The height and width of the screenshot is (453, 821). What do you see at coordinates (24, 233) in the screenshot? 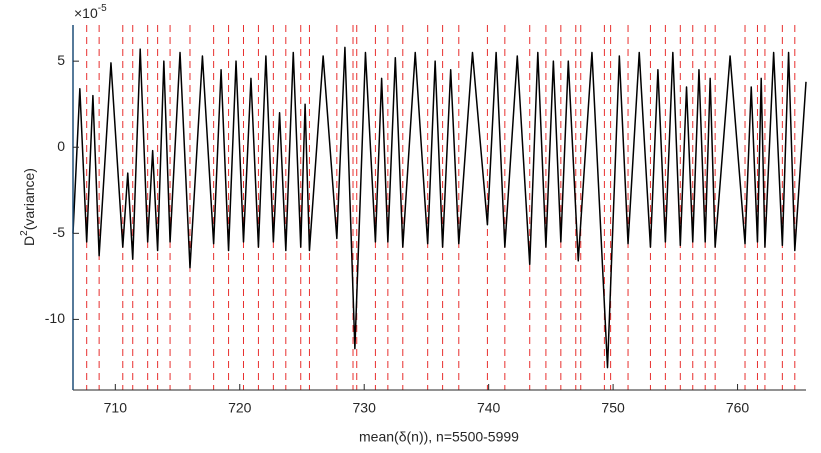
I see `ylabel-sup: 2` at bounding box center [24, 233].